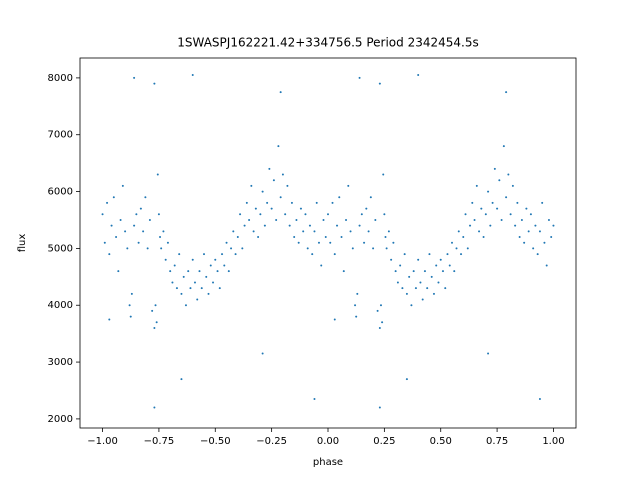 The height and width of the screenshot is (480, 640). I want to click on y-tick-label: 2000, so click(60, 419).